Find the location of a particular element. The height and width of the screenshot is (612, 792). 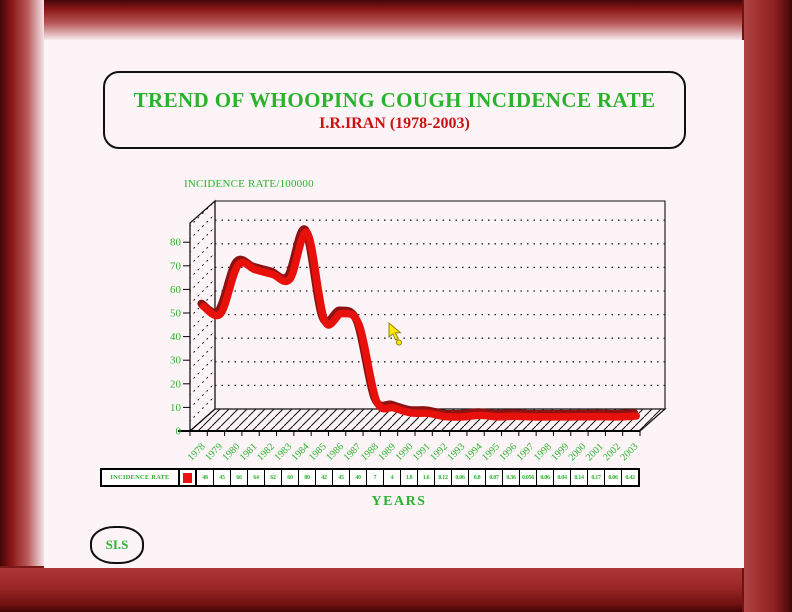

svg-text: 70 is located at coordinates (176, 266).